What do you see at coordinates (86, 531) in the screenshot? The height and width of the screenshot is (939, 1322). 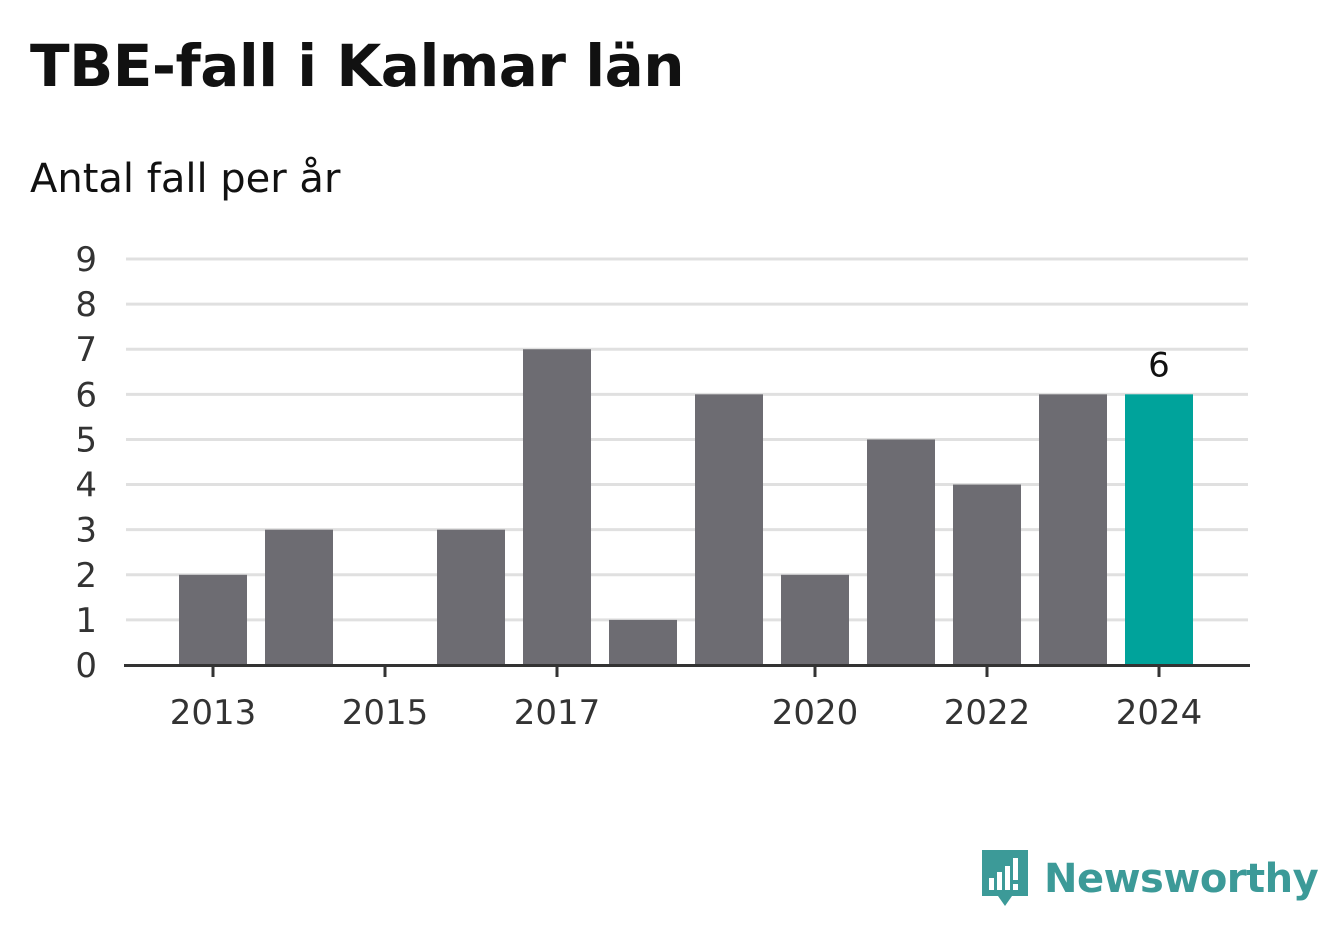 I see `y-tick-label: 3` at bounding box center [86, 531].